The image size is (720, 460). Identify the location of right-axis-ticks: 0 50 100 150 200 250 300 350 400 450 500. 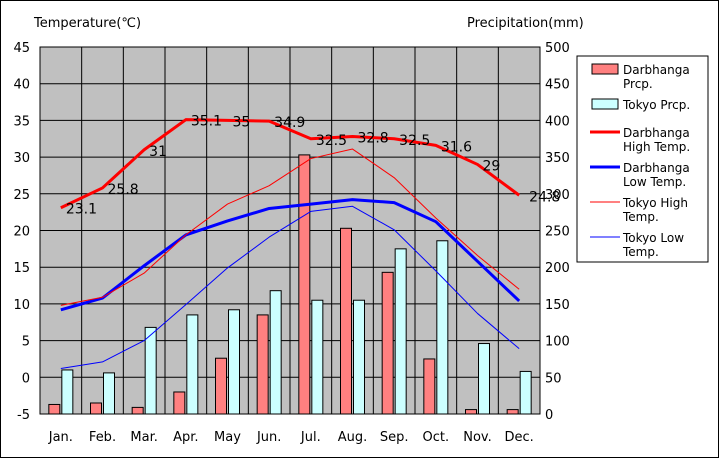
(557, 232).